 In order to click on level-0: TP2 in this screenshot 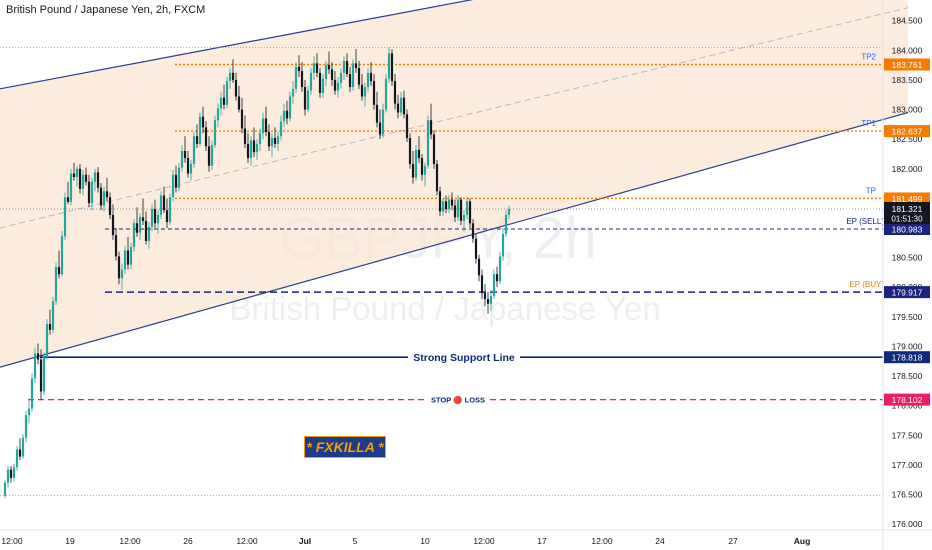, I will do `click(529, 59)`.